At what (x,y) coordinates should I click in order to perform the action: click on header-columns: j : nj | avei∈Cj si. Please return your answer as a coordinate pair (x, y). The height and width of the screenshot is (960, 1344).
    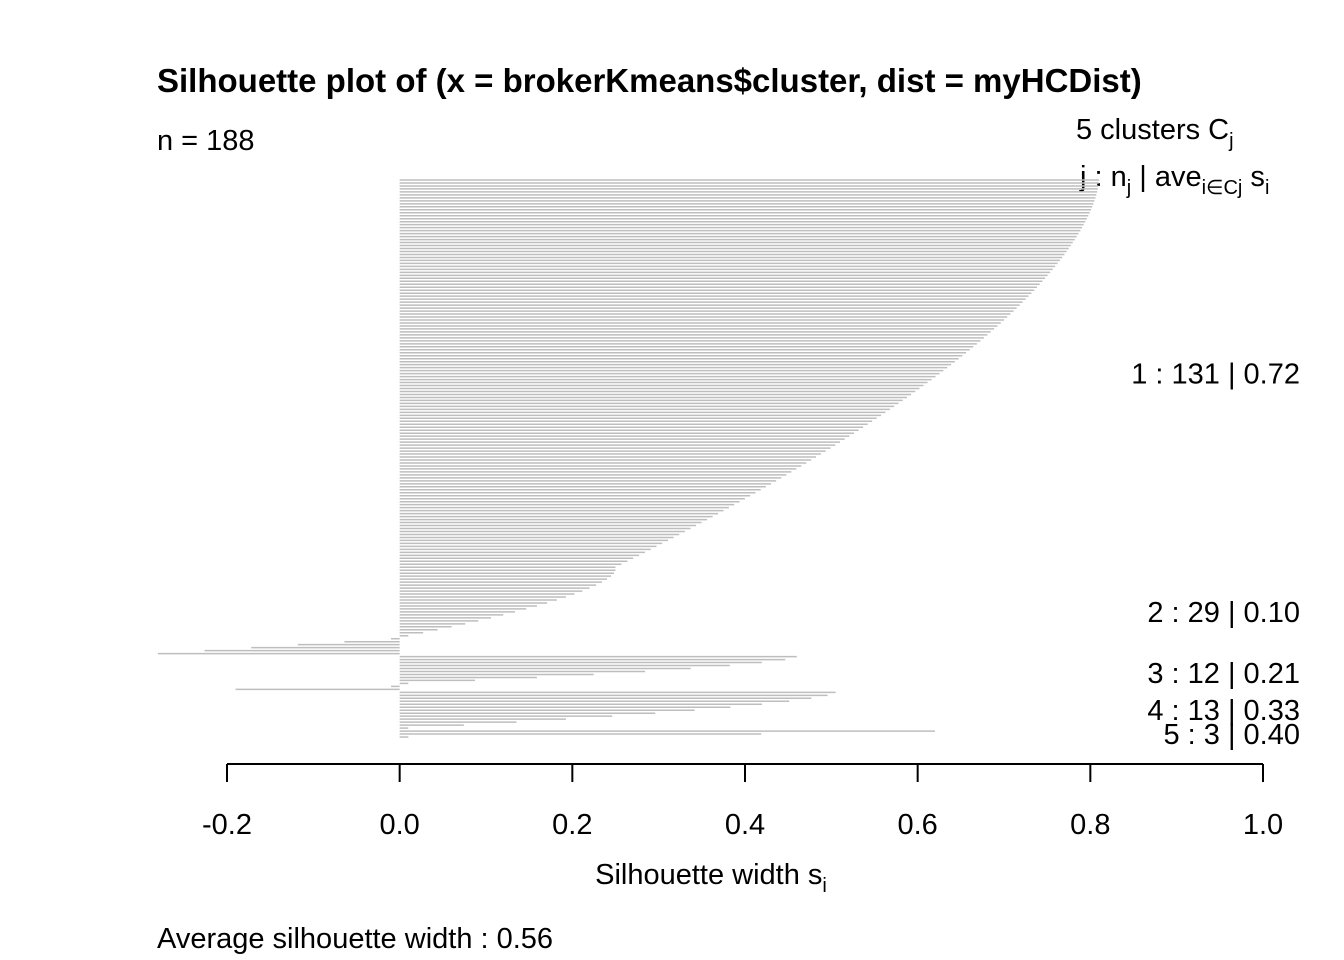
    Looking at the image, I should click on (1174, 180).